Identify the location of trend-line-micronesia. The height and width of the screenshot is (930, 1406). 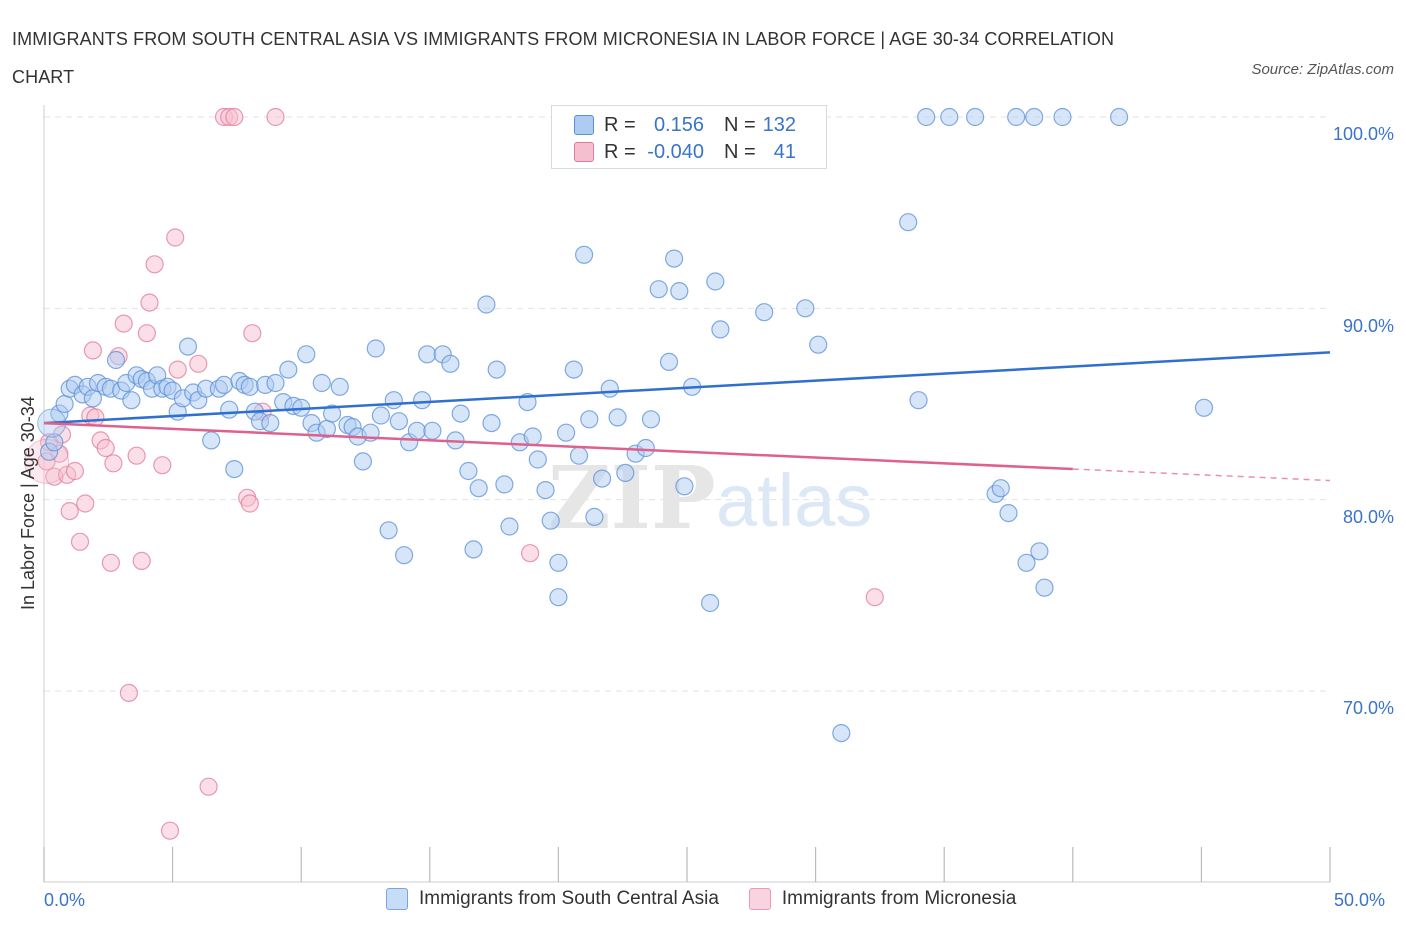
(558, 446).